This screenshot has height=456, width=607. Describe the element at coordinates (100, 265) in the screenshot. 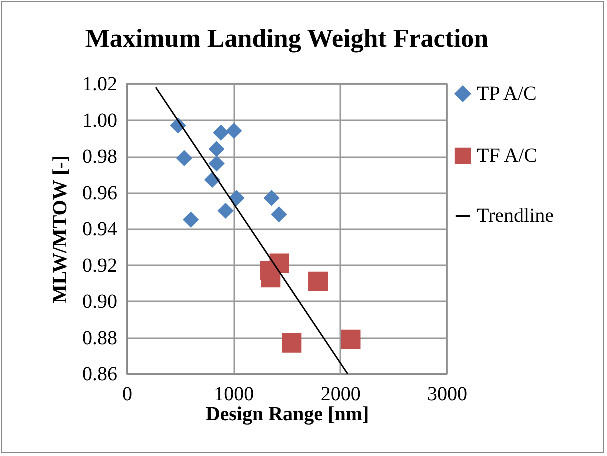

I see `y-tick-label: 0.92` at that location.